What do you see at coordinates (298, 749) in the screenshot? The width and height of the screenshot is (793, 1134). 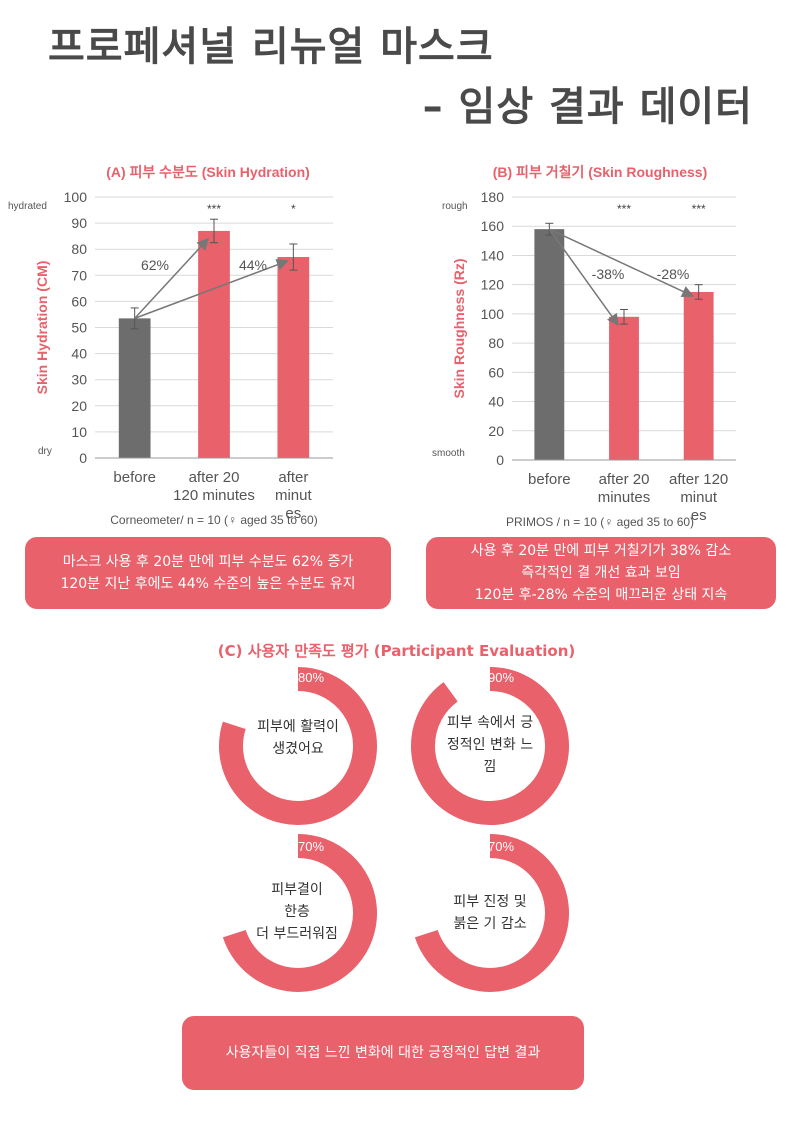 I see `donut-label-1-line2: 생겼어요` at bounding box center [298, 749].